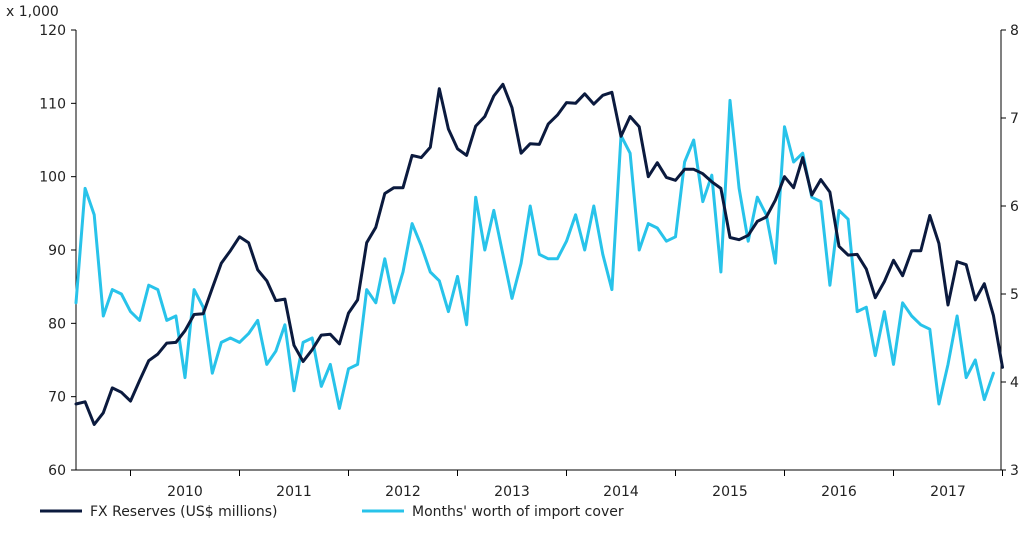 The height and width of the screenshot is (536, 1024). I want to click on left-tick-label: 110, so click(52, 104).